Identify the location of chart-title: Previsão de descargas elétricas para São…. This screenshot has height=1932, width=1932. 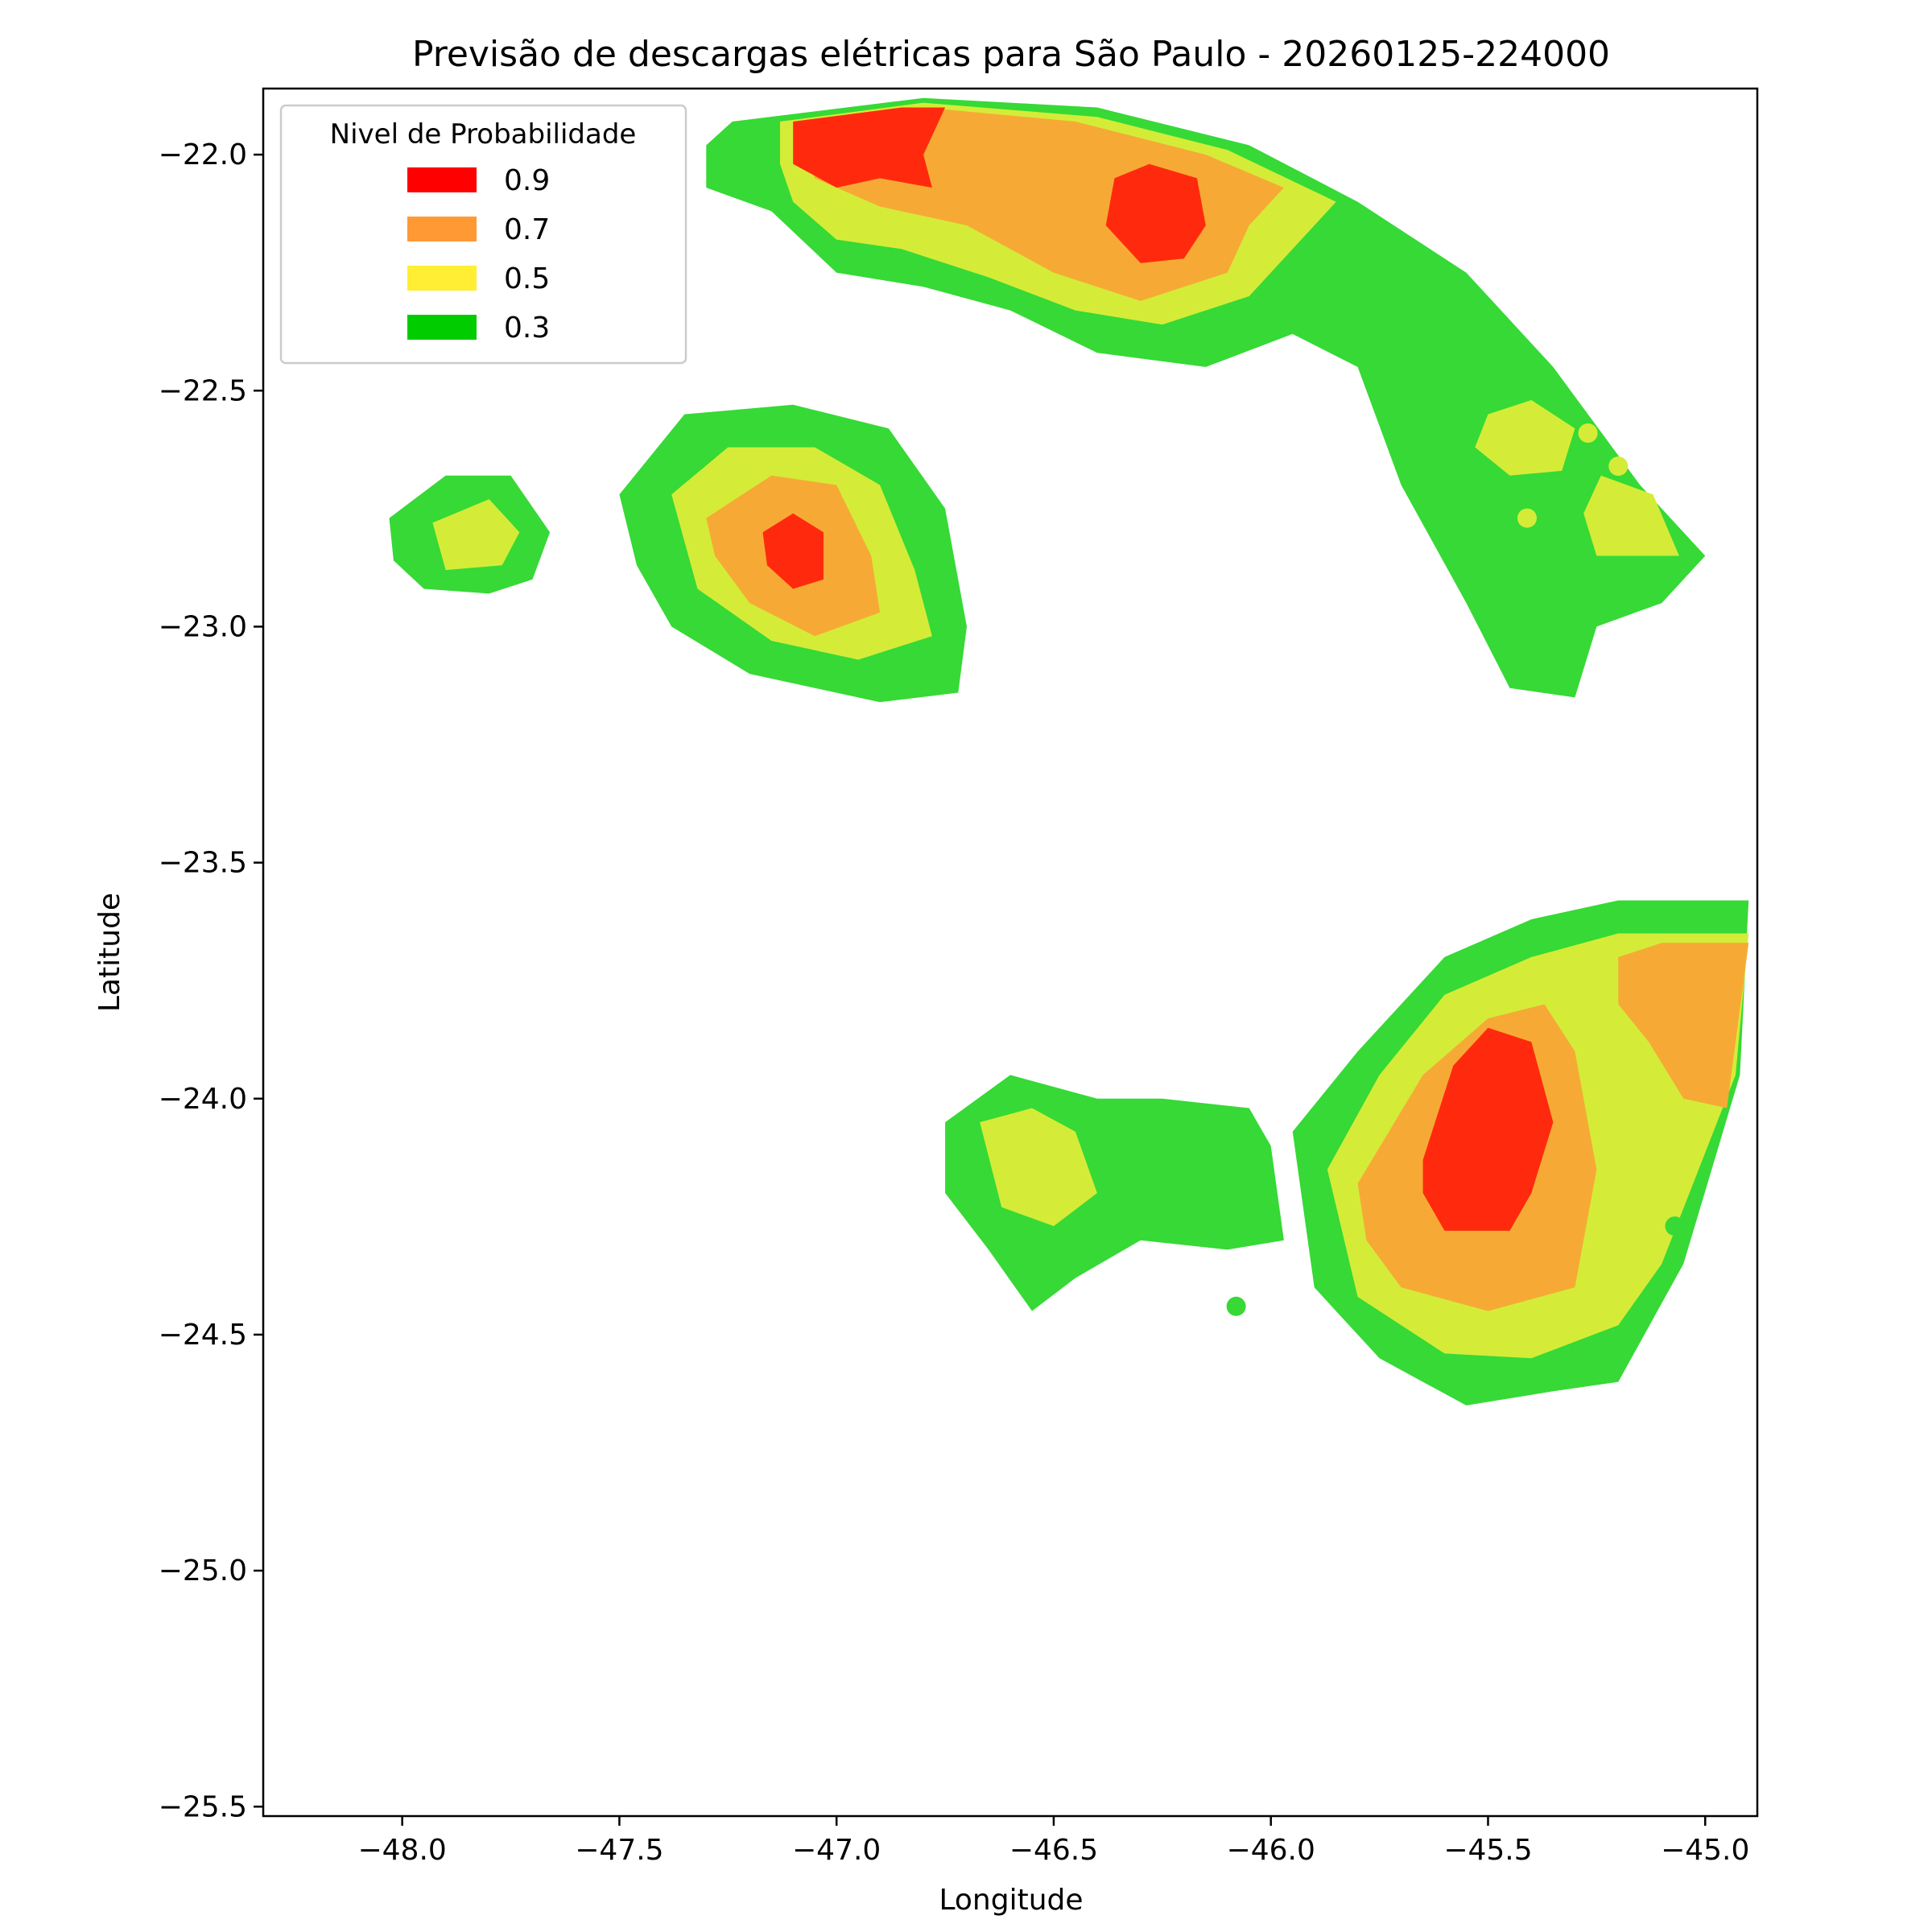
(1011, 54).